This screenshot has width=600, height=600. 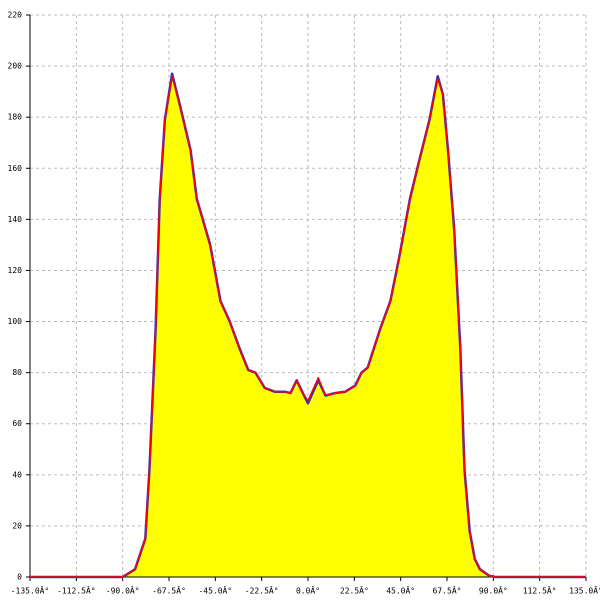 I want to click on x-tick-label: 90.0Â°, so click(x=493, y=590).